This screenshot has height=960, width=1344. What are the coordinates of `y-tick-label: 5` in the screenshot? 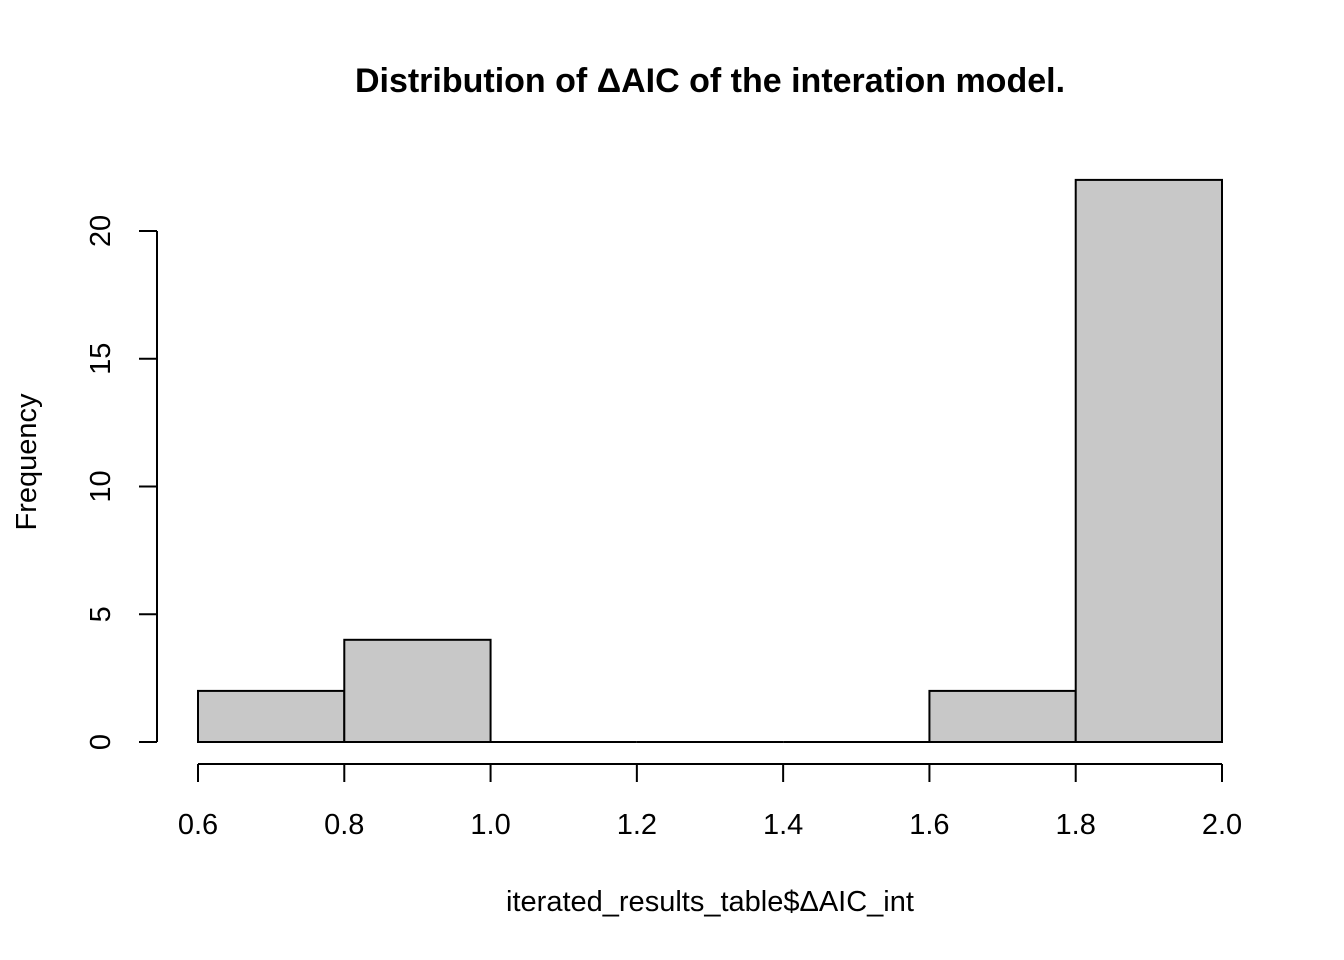 It's located at (101, 614).